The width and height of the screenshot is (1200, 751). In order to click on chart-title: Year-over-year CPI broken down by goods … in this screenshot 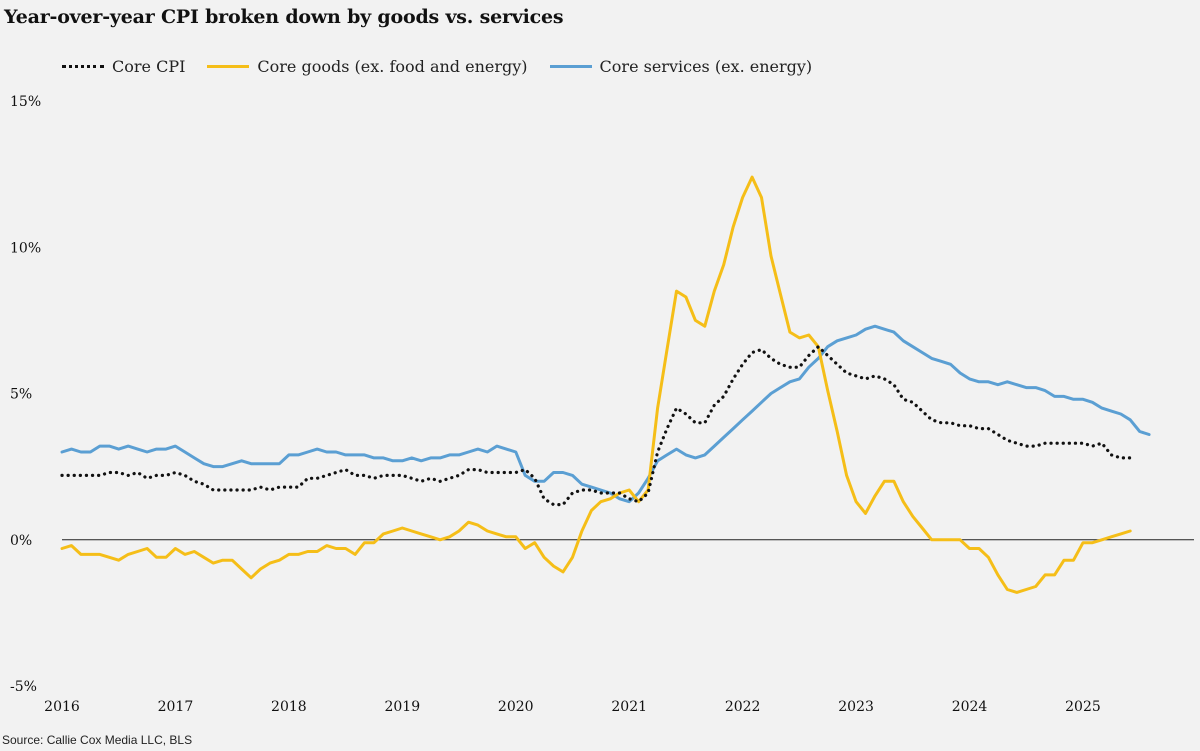, I will do `click(284, 17)`.